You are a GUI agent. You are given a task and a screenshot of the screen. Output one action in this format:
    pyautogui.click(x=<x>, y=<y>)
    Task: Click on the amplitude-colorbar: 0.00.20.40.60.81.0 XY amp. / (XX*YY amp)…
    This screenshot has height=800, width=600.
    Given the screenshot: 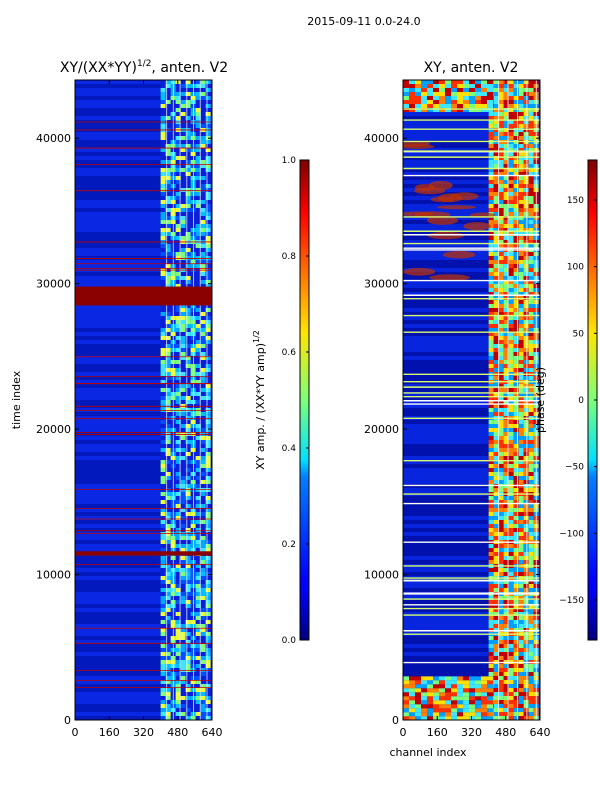 What is the action you would take?
    pyautogui.click(x=281, y=401)
    